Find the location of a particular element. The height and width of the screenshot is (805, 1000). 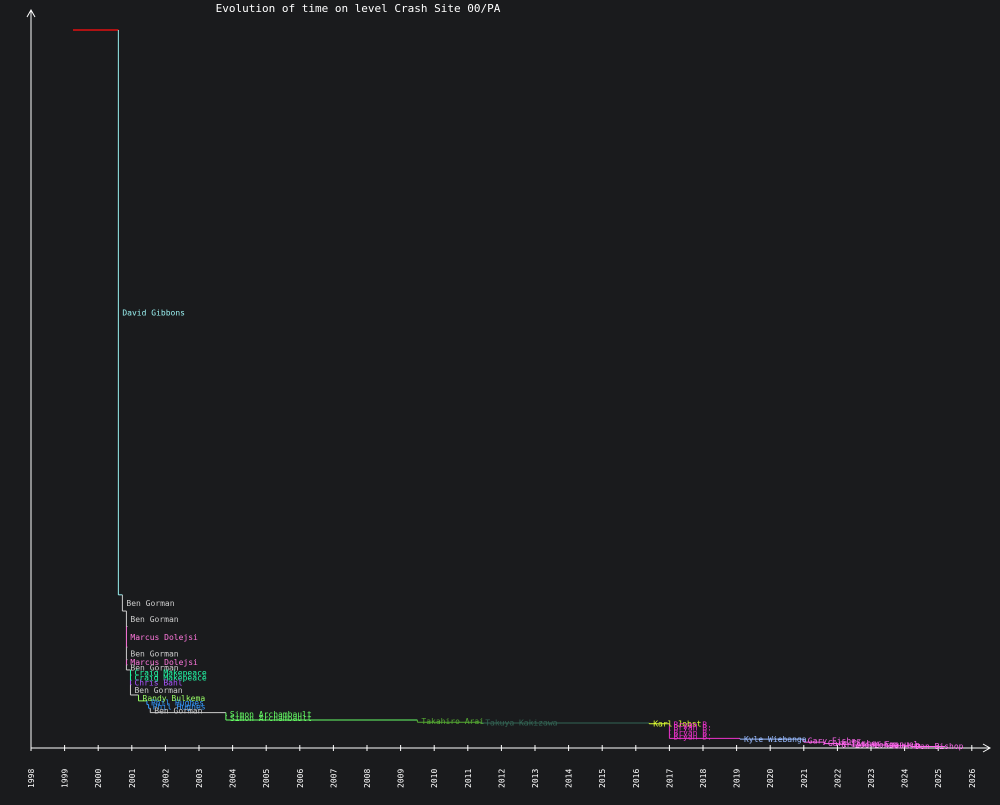

x-tick-label: 2004 is located at coordinates (233, 778).